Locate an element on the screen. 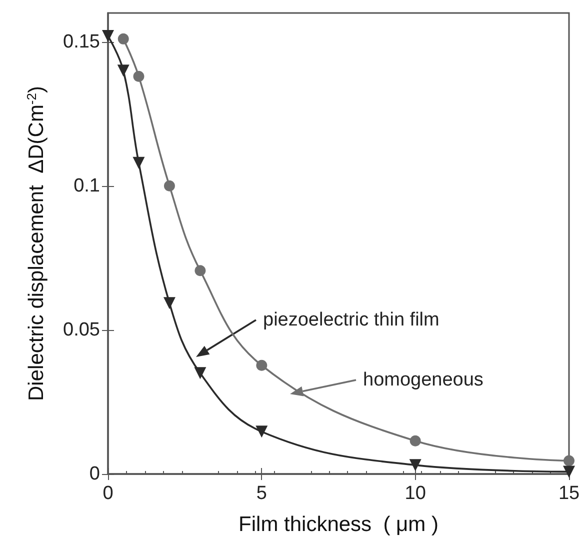  y-tick-label: 0.1 is located at coordinates (87, 185).